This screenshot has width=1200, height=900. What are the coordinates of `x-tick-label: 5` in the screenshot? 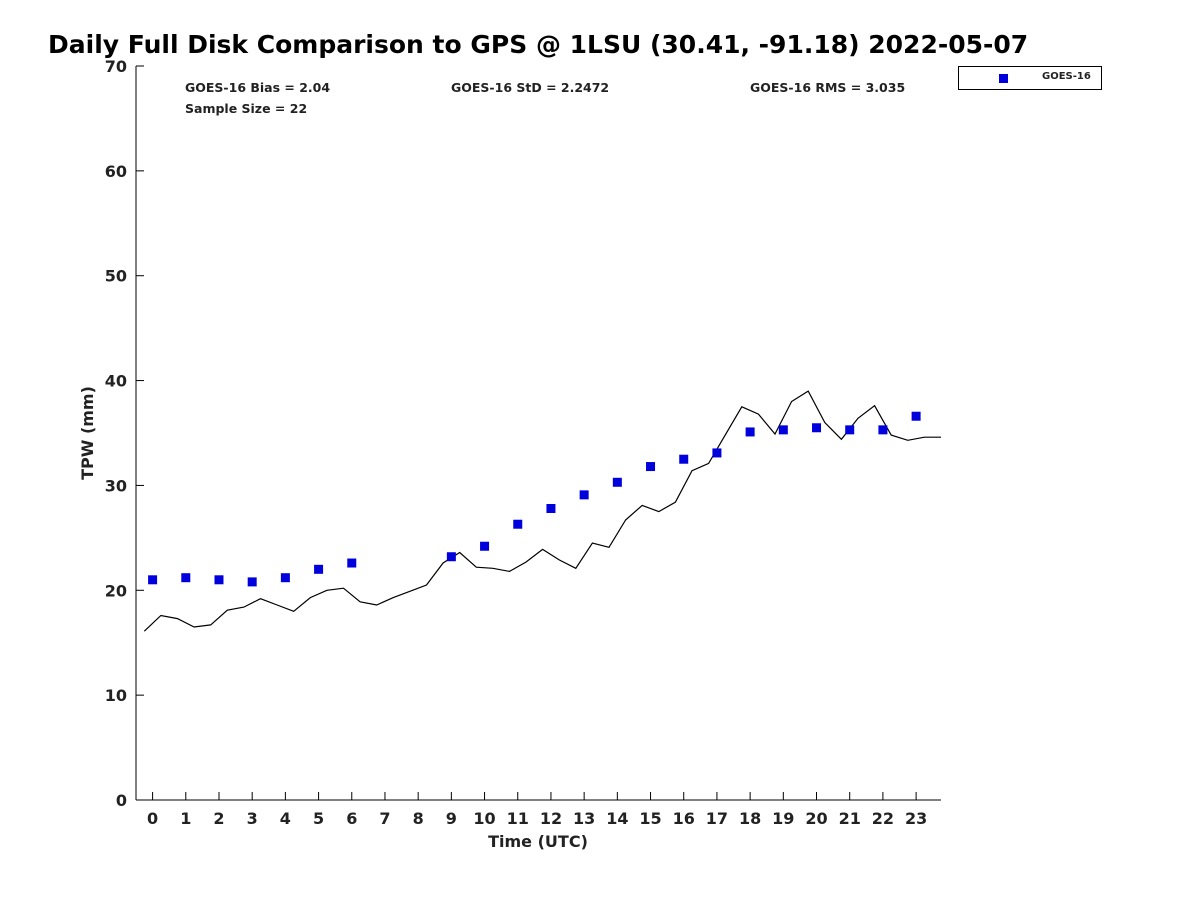 It's located at (318, 818).